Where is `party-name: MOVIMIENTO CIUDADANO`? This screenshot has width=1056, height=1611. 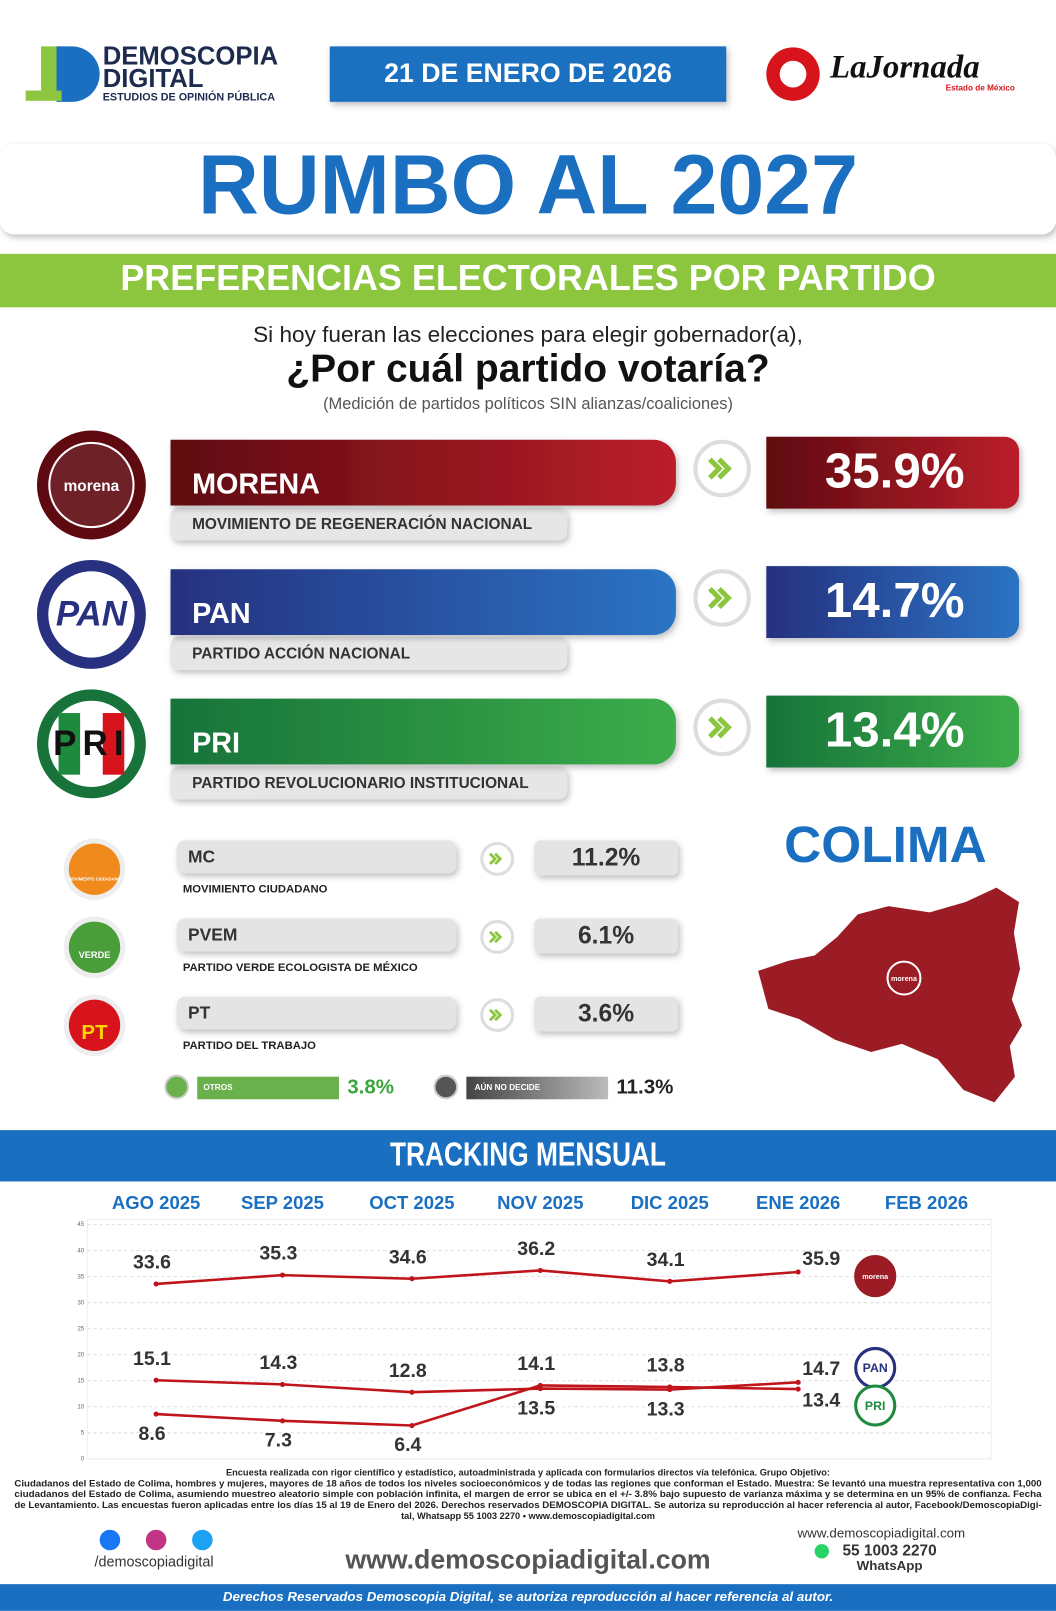 party-name: MOVIMIENTO CIUDADANO is located at coordinates (255, 890).